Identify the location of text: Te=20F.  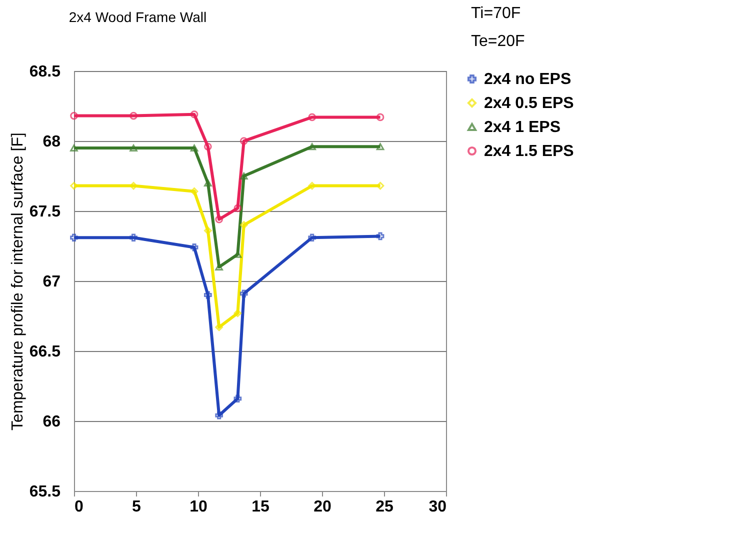
(498, 41).